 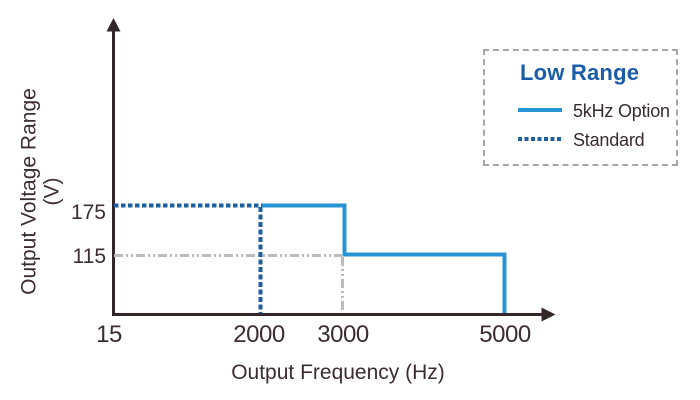 I want to click on x-tick-5000: 5000, so click(x=505, y=334).